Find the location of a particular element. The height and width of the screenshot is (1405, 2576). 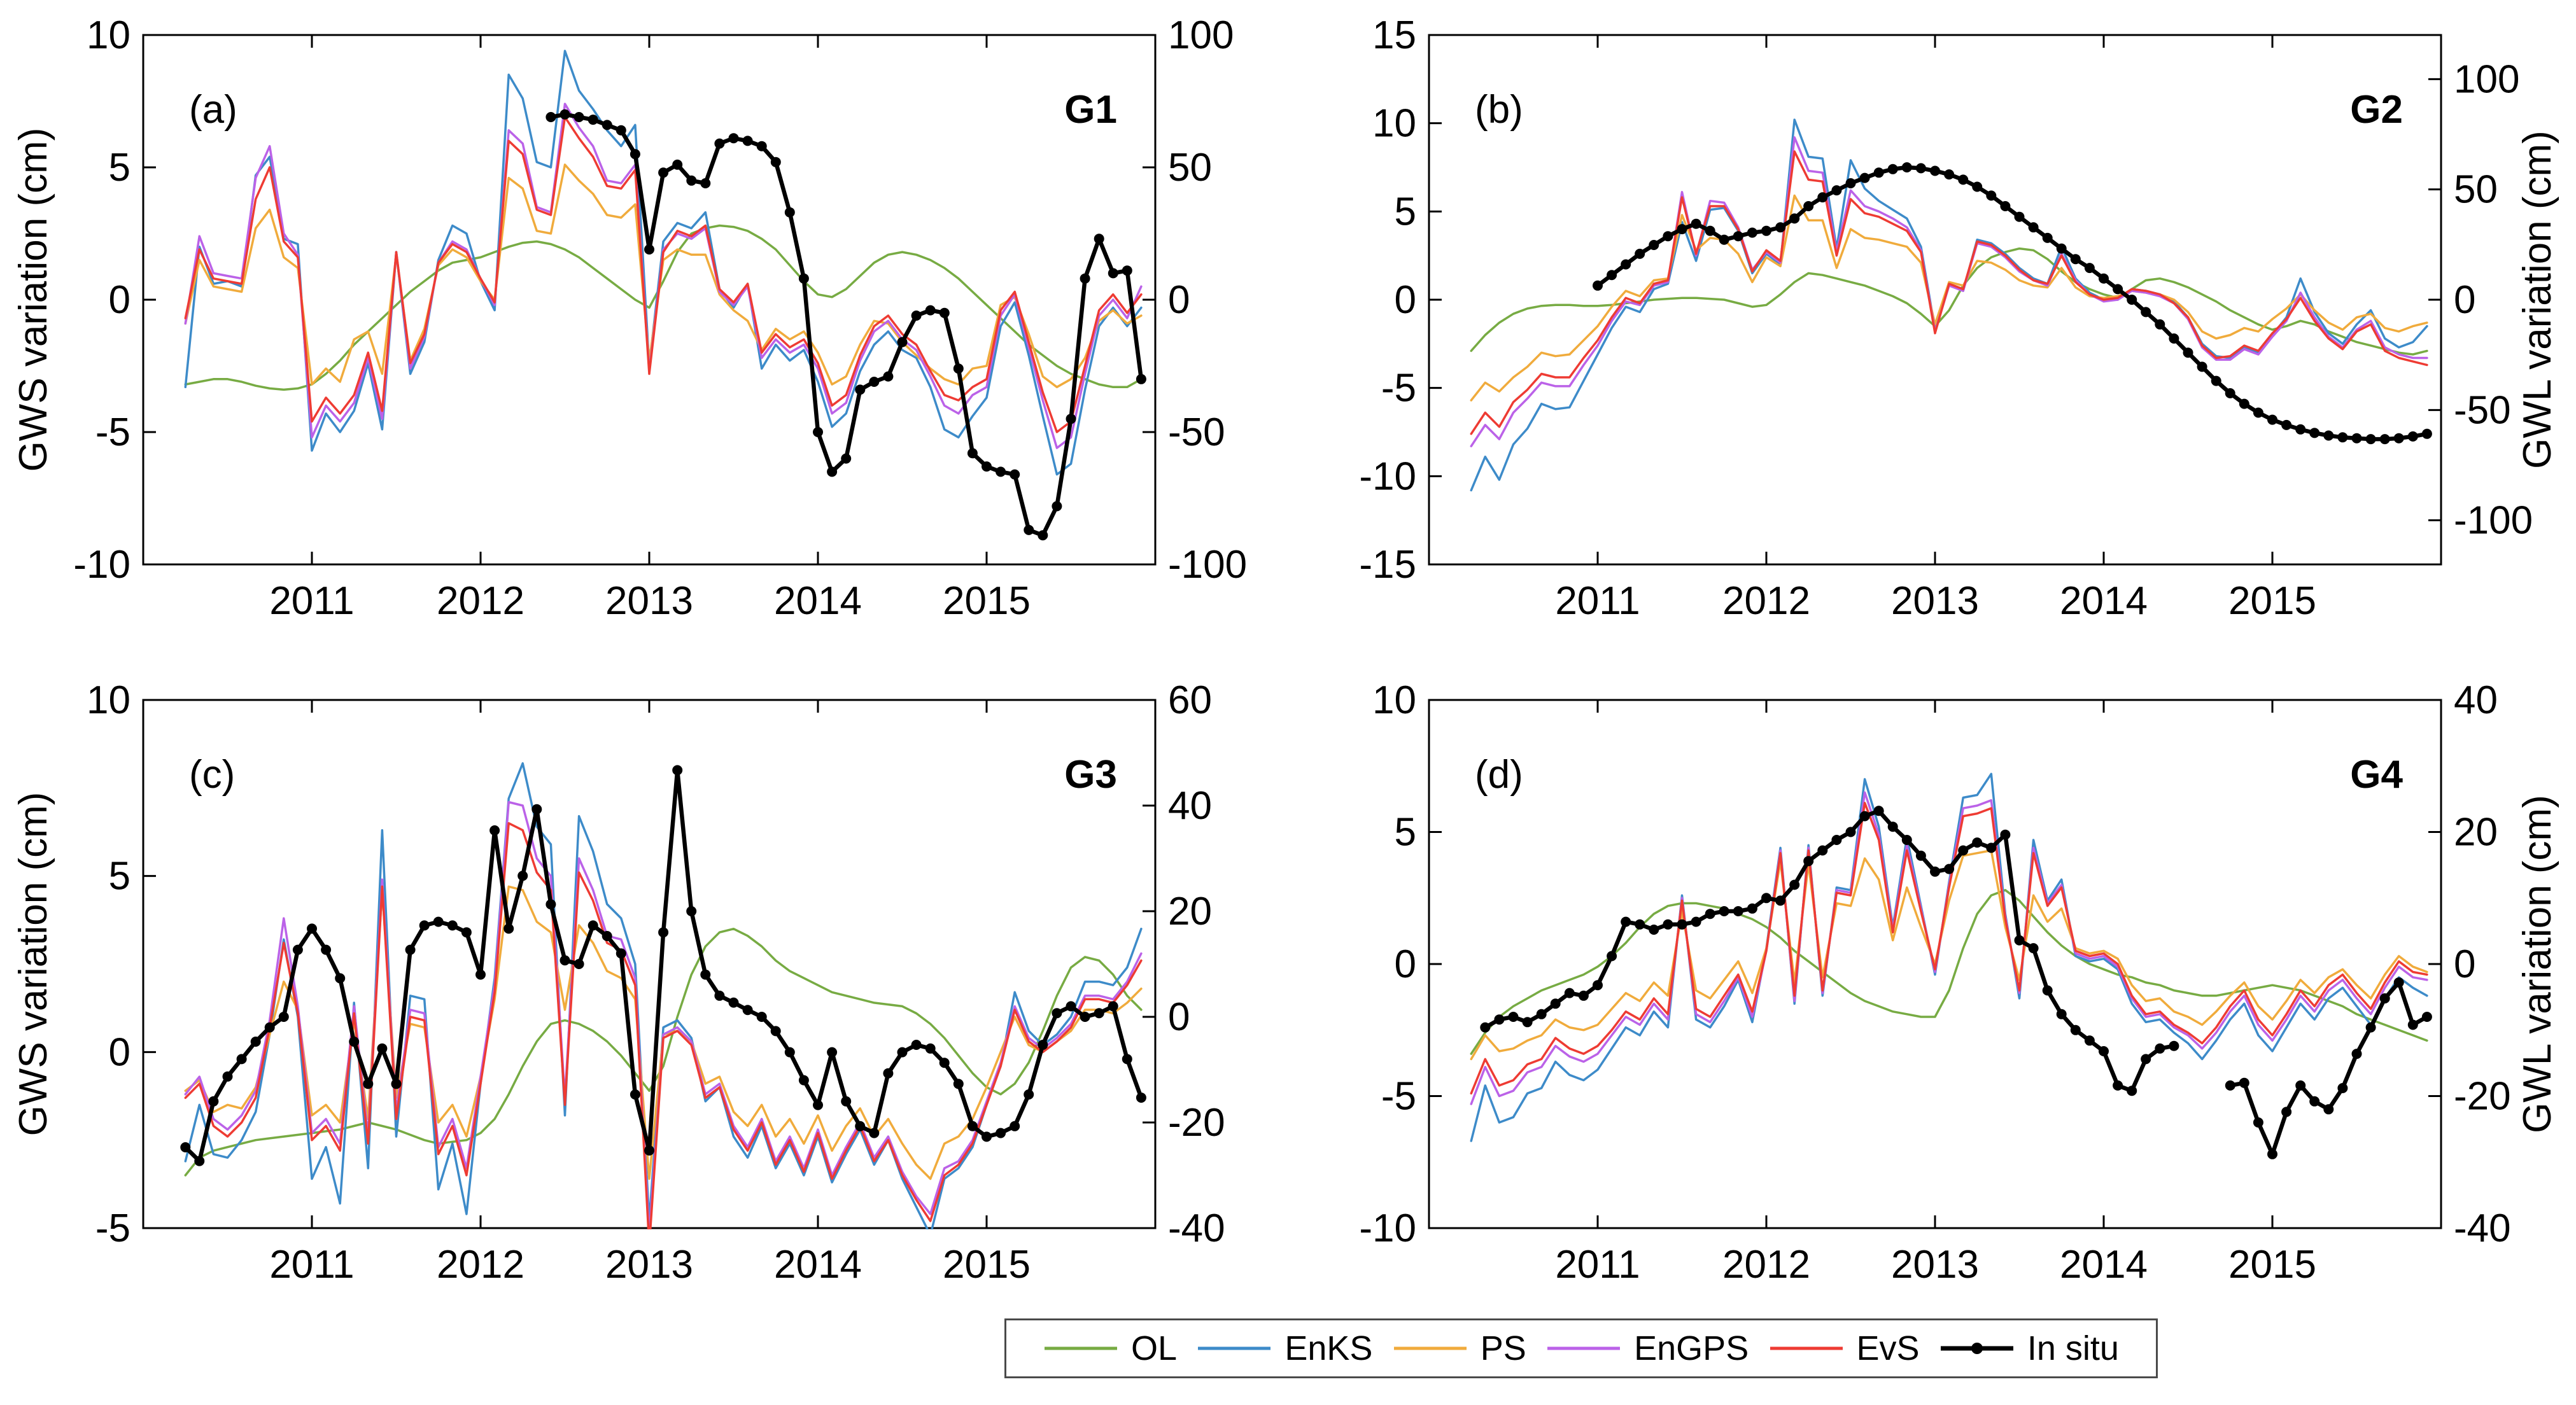

right-tick-label: 0 is located at coordinates (2465, 964).